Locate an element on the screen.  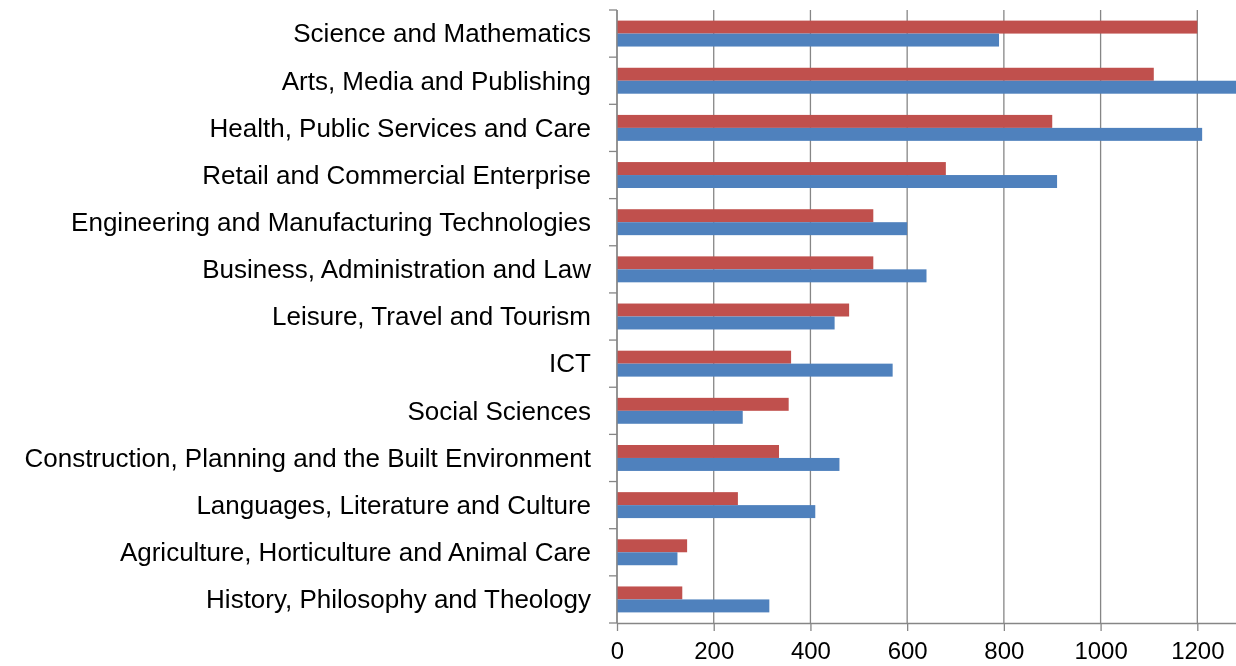
y-tick-label: Arts, Media and Publishing is located at coordinates (436, 80).